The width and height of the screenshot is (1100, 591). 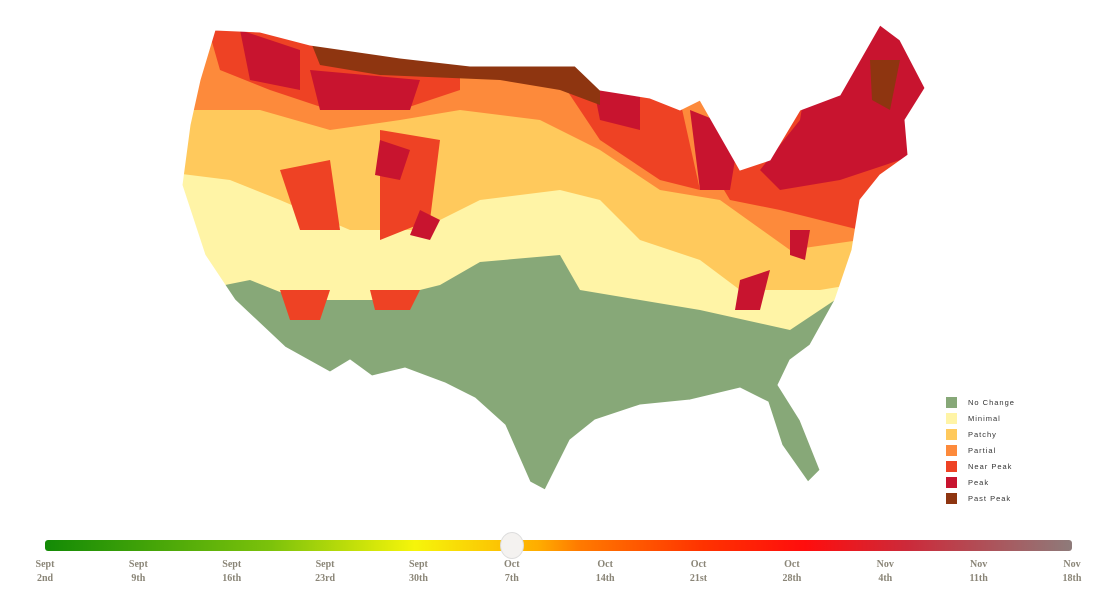 I want to click on legend-item: Patchy, so click(x=980, y=434).